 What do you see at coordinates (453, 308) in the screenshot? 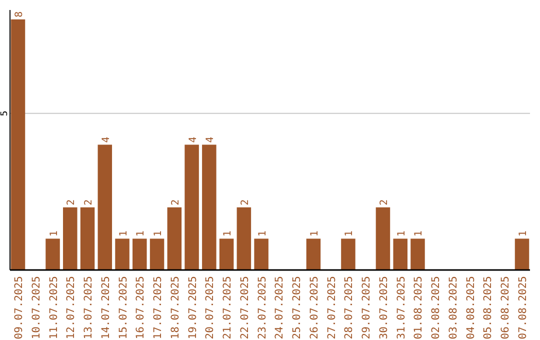
I see `x-tick-label: 03.08.2025` at bounding box center [453, 308].